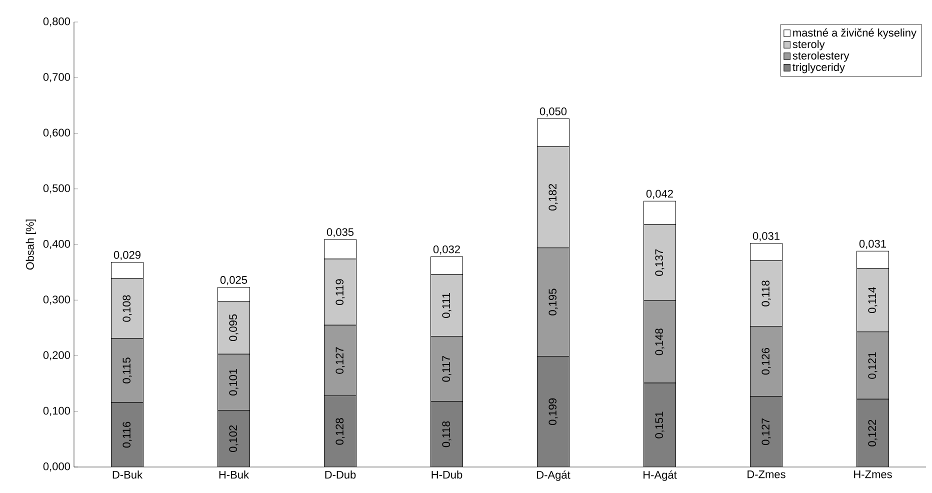 This screenshot has height=493, width=932. Describe the element at coordinates (127, 474) in the screenshot. I see `x-tick-label: D-Buk` at that location.